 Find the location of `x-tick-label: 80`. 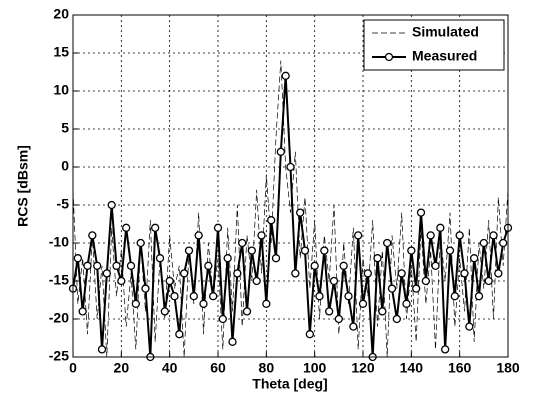

x-tick-label: 80 is located at coordinates (267, 368).